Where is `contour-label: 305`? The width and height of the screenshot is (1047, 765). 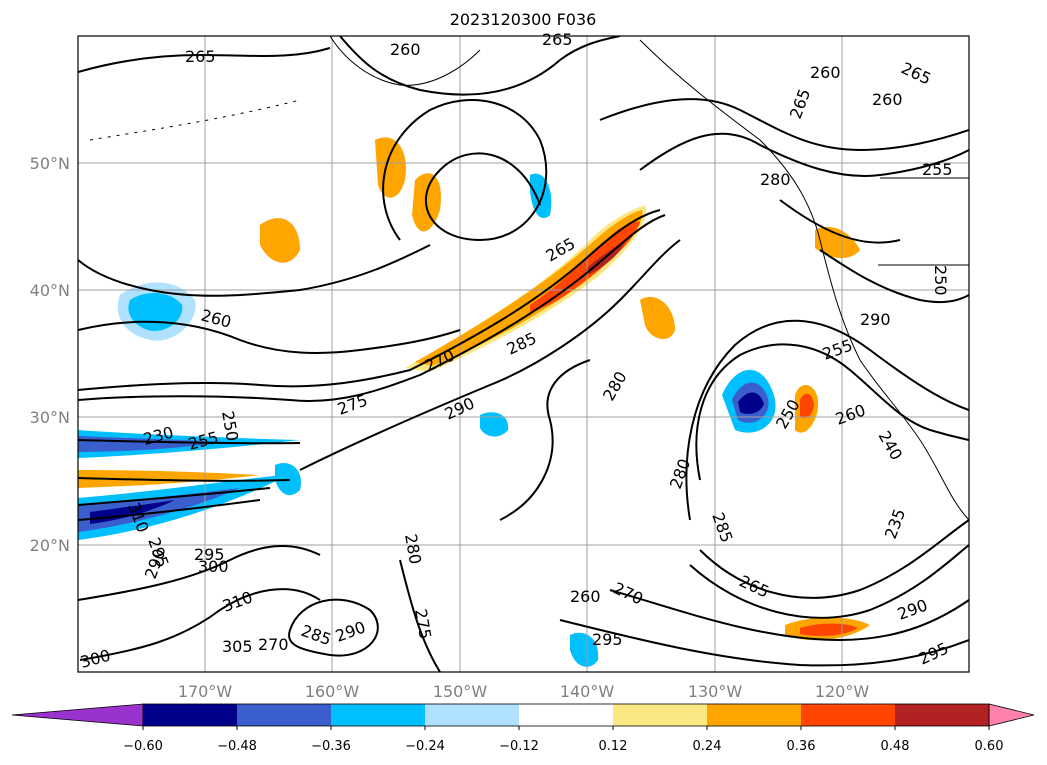
contour-label: 305 is located at coordinates (237, 646).